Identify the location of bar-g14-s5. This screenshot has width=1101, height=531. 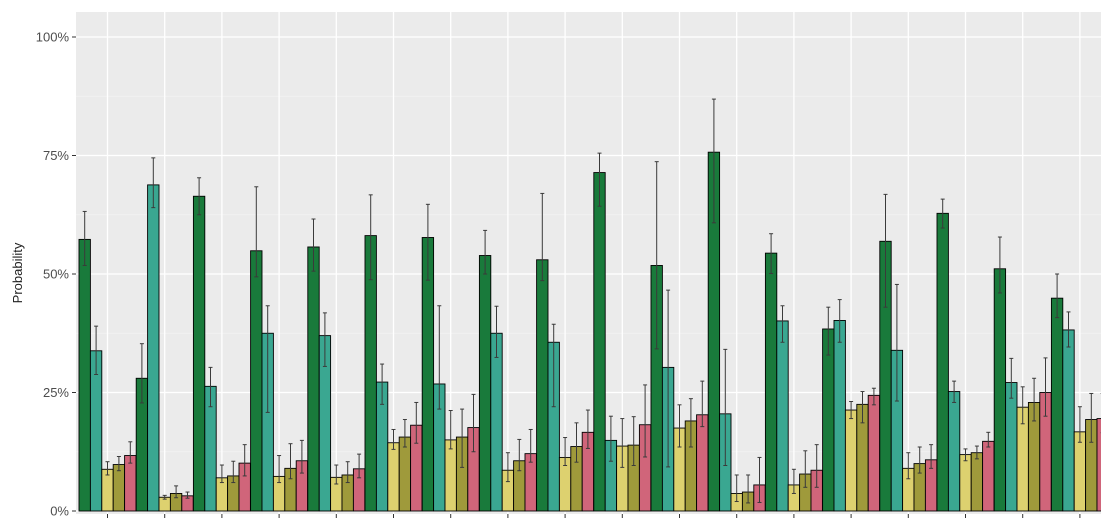
(873, 453).